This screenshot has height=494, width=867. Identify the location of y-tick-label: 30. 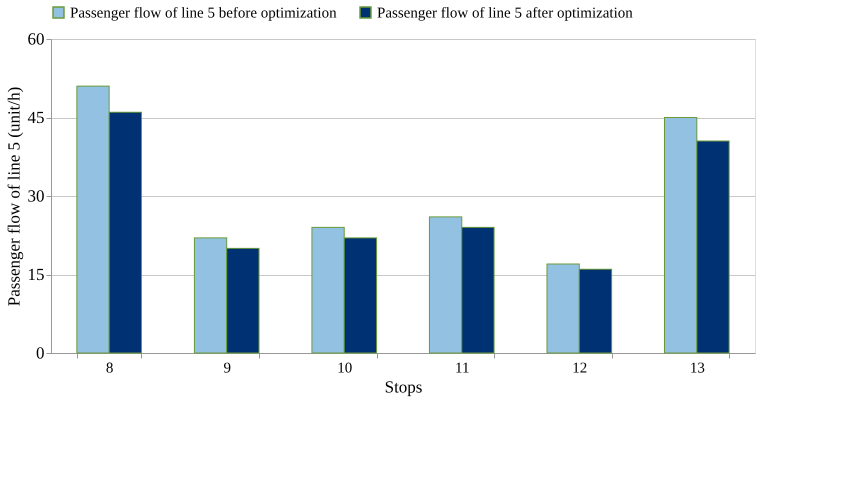
(36, 196).